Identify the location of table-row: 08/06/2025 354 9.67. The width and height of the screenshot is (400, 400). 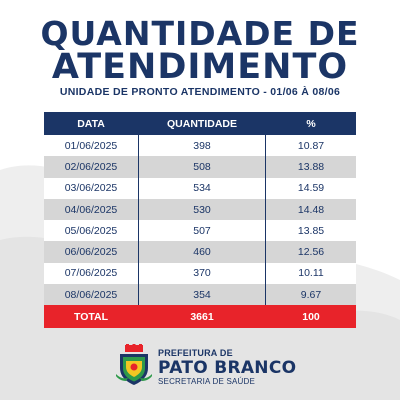
(200, 295).